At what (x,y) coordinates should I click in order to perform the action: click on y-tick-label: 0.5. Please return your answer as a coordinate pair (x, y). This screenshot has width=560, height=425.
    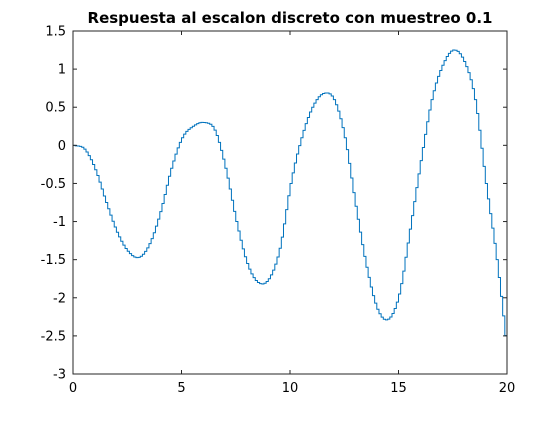
    Looking at the image, I should click on (55, 108).